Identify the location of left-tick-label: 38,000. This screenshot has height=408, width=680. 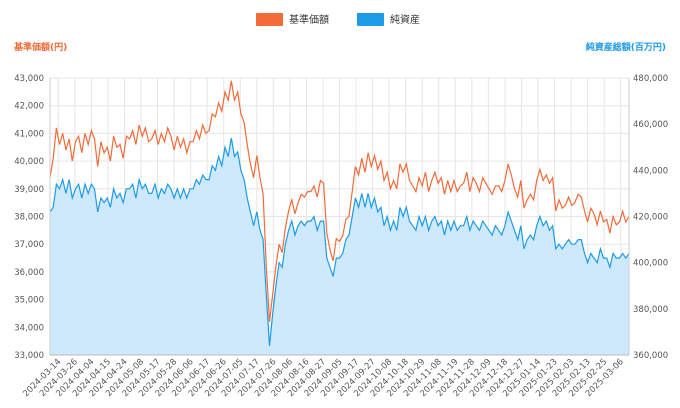
(29, 218).